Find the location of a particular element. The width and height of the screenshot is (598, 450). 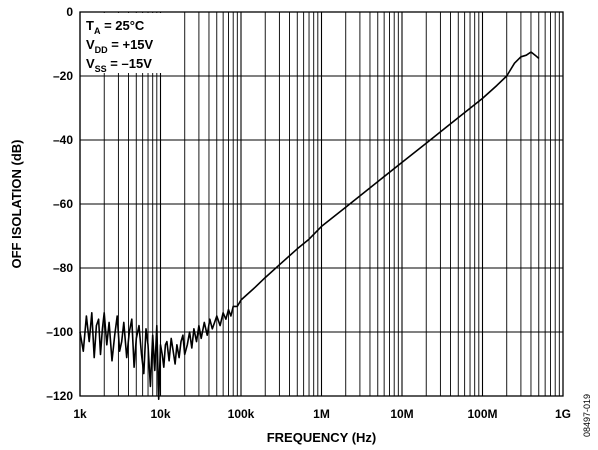

x-tick-label: 1G is located at coordinates (563, 414).